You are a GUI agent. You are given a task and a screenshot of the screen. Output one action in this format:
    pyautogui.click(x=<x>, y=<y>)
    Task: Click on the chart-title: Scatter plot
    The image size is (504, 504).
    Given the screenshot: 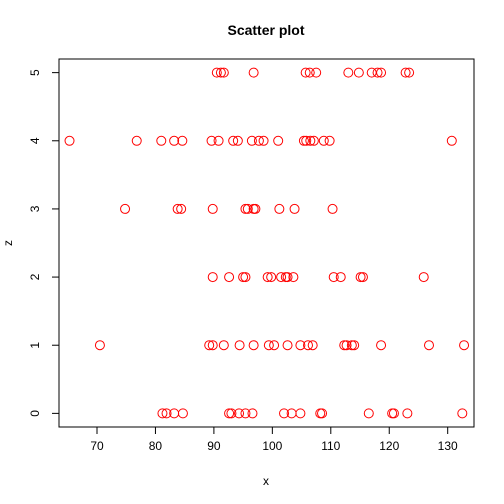 What is the action you would take?
    pyautogui.click(x=265, y=30)
    